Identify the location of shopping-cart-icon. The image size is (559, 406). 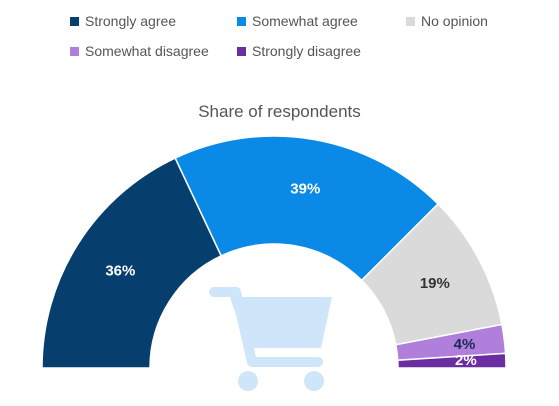
(270, 339).